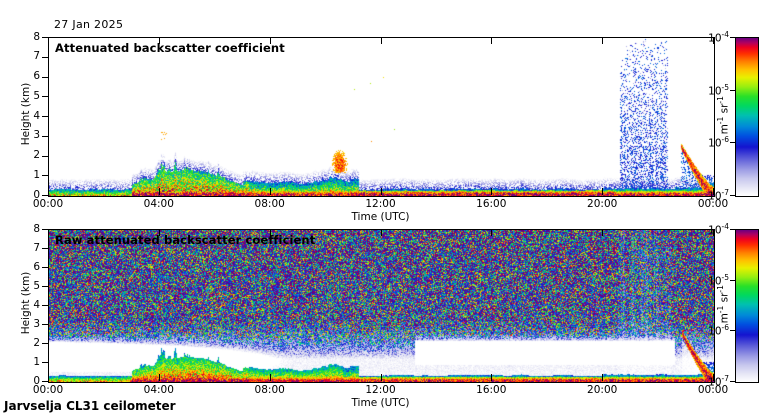  Describe the element at coordinates (26, 114) in the screenshot. I see `y-axis-title: Height (km)` at that location.